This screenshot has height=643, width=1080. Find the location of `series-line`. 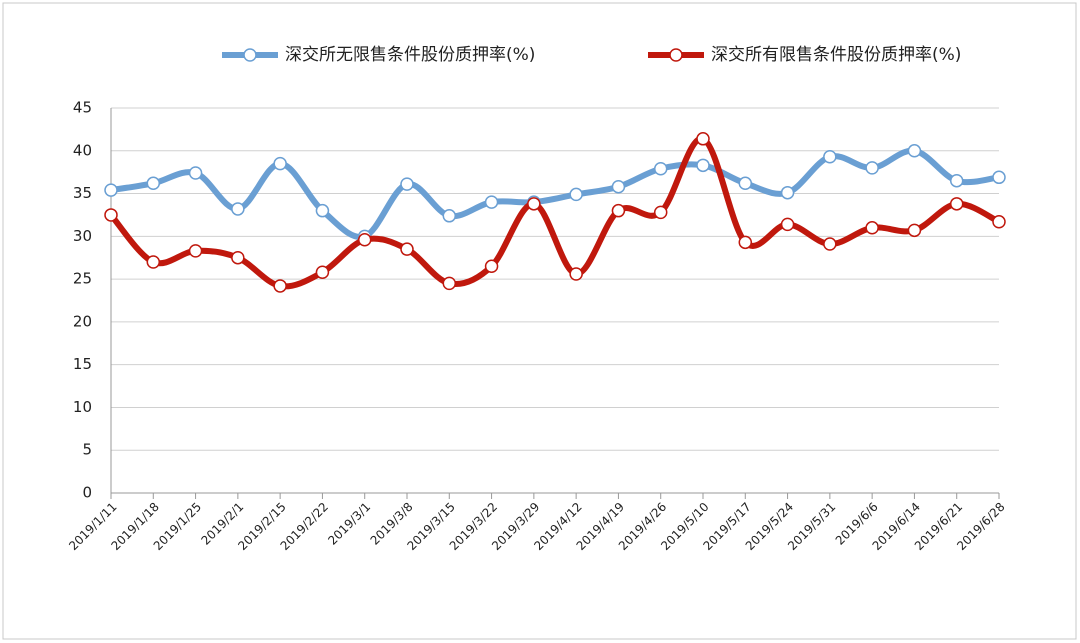

series-line is located at coordinates (555, 193).